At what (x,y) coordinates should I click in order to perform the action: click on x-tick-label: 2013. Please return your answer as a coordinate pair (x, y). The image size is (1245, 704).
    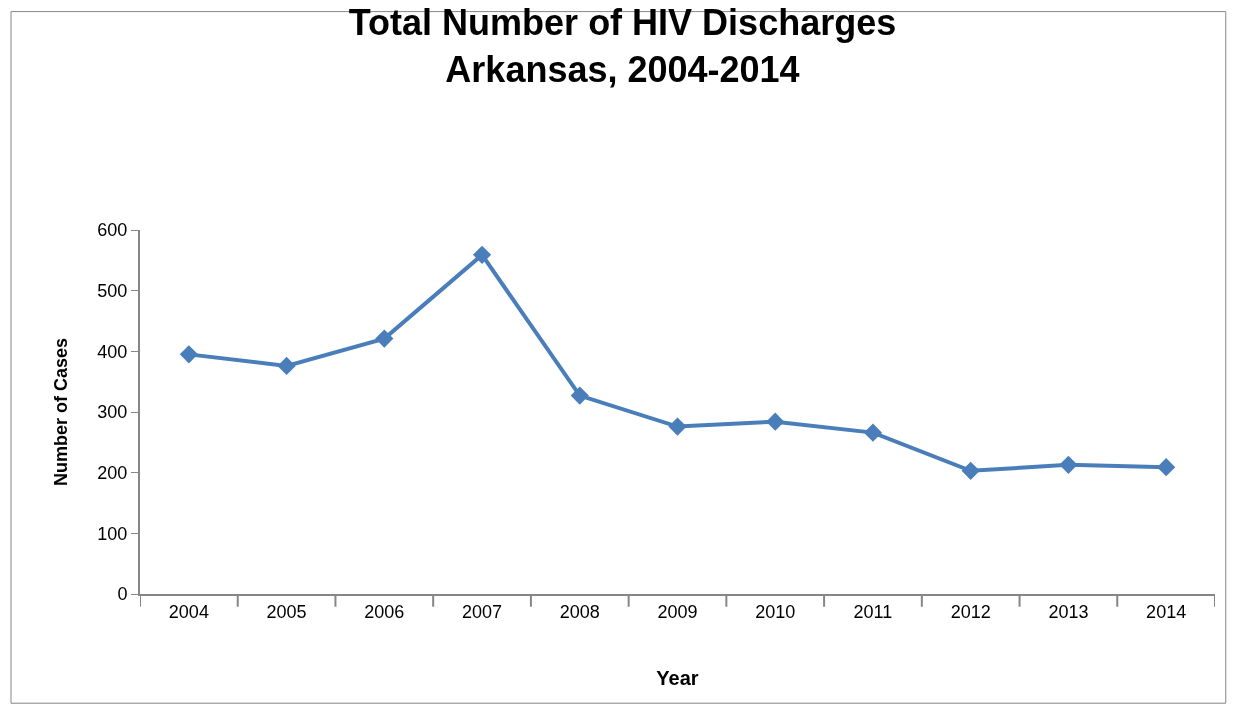
    Looking at the image, I should click on (1068, 611).